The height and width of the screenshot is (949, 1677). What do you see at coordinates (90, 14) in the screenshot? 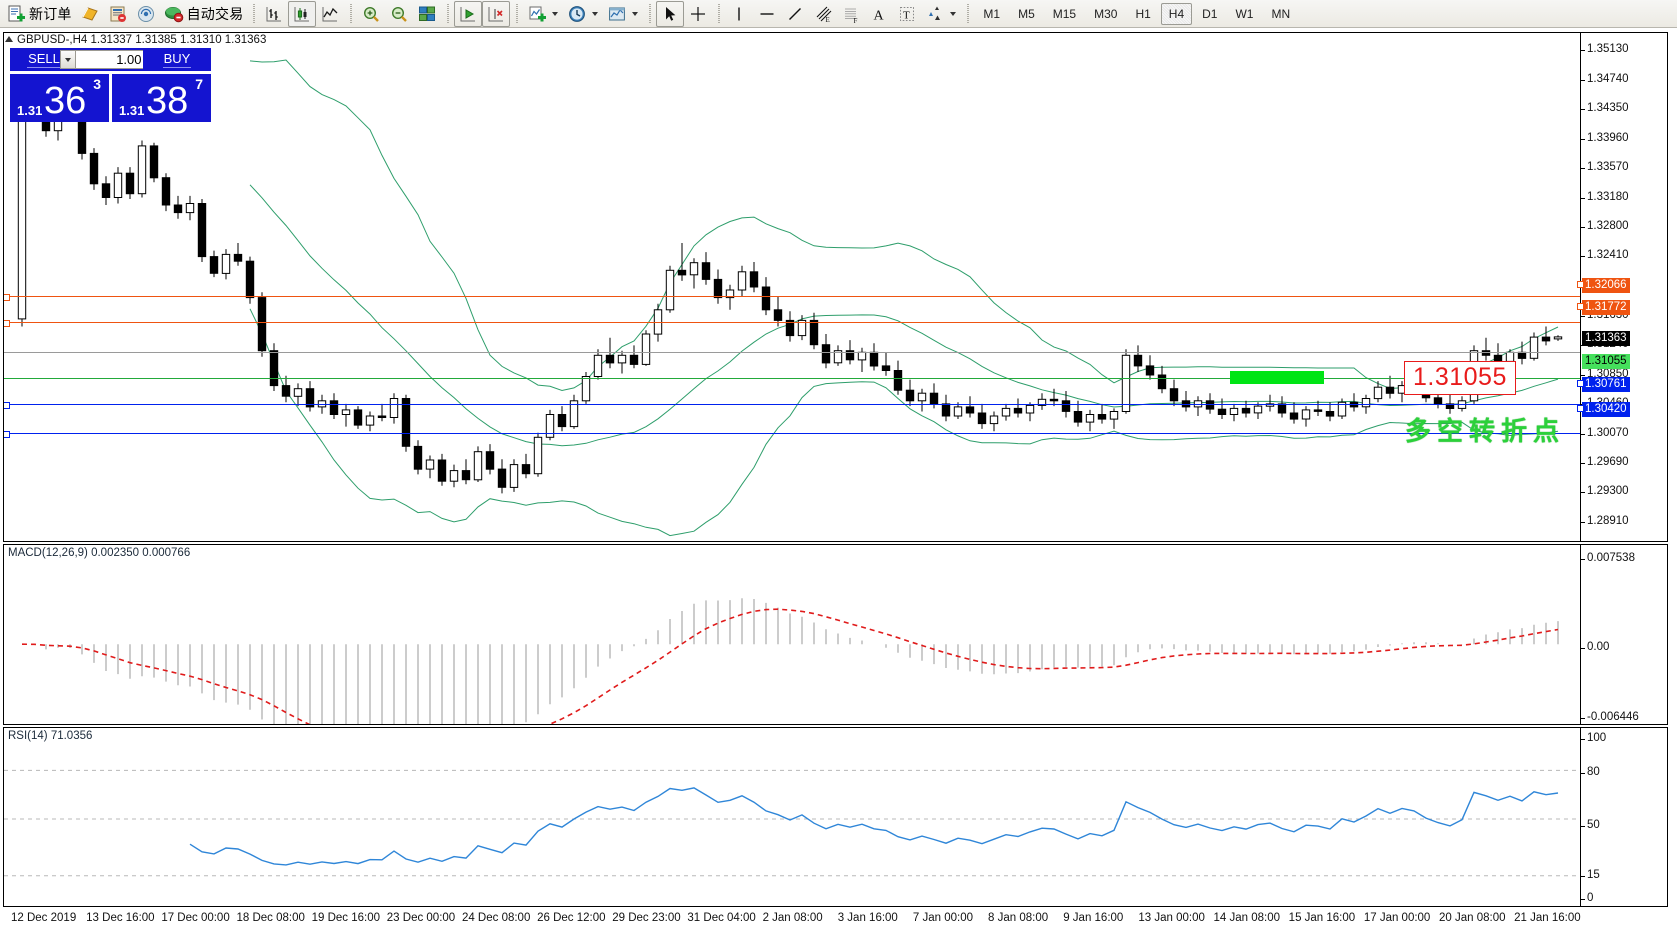
I see `indicators-button` at bounding box center [90, 14].